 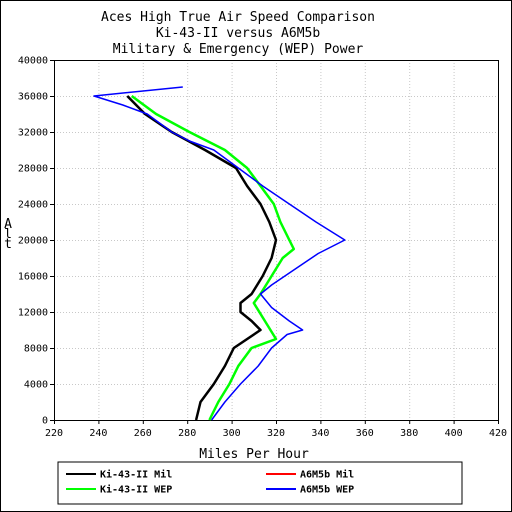 I want to click on y-axis-label: Alt, so click(x=8, y=234).